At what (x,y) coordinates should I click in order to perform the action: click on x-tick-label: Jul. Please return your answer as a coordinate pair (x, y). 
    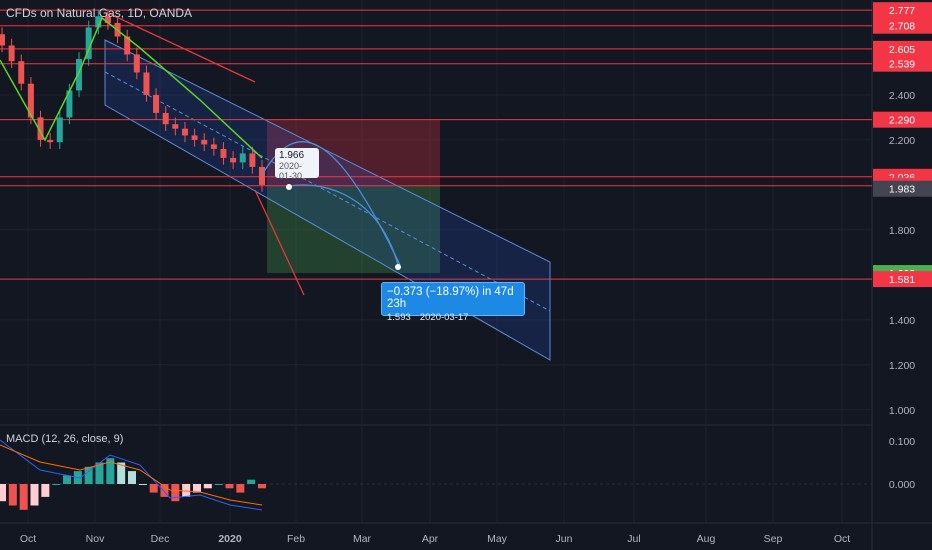
    Looking at the image, I should click on (633, 539).